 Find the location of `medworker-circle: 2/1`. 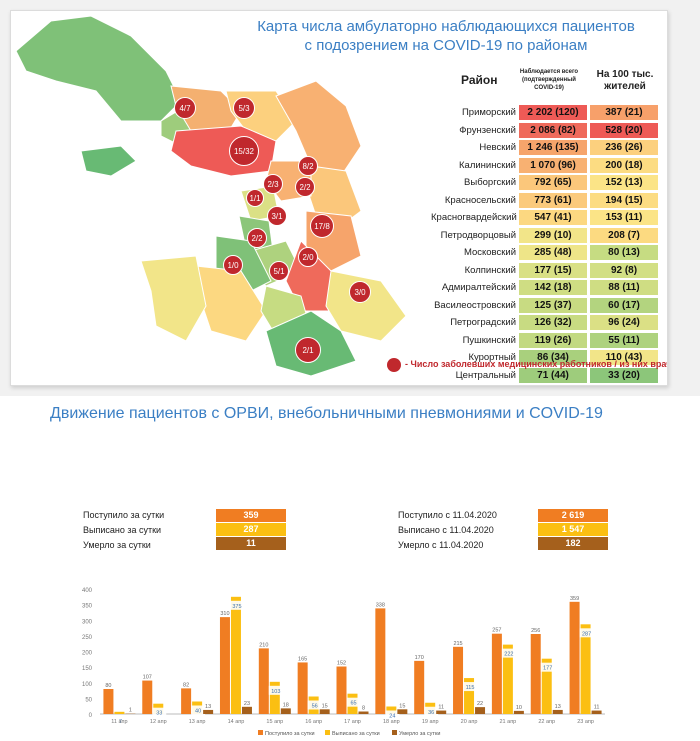

medworker-circle: 2/1 is located at coordinates (308, 350).